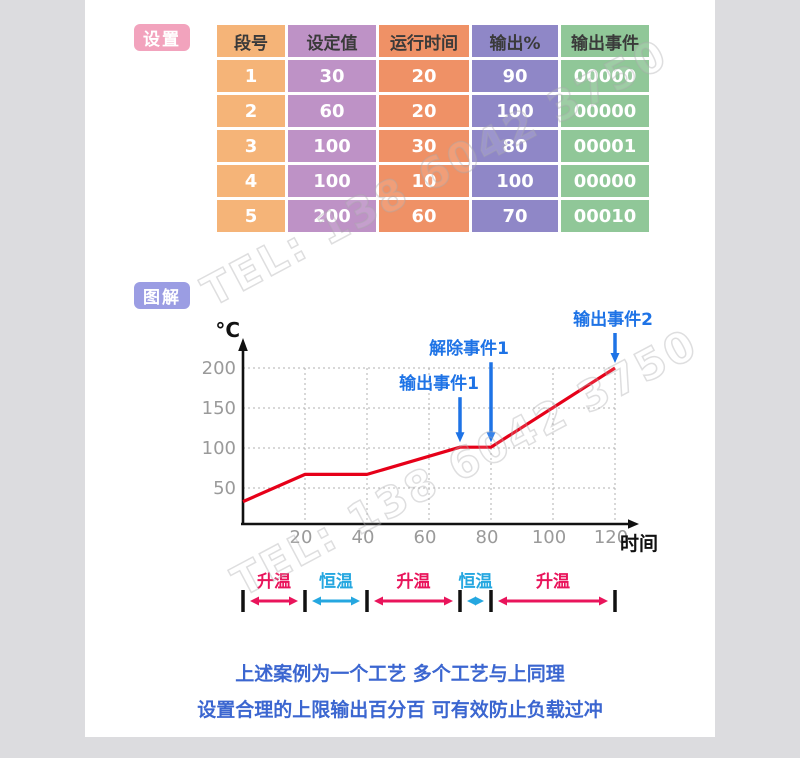 Image resolution: width=800 pixels, height=758 pixels. What do you see at coordinates (251, 146) in the screenshot?
I see `table-cell: 3` at bounding box center [251, 146].